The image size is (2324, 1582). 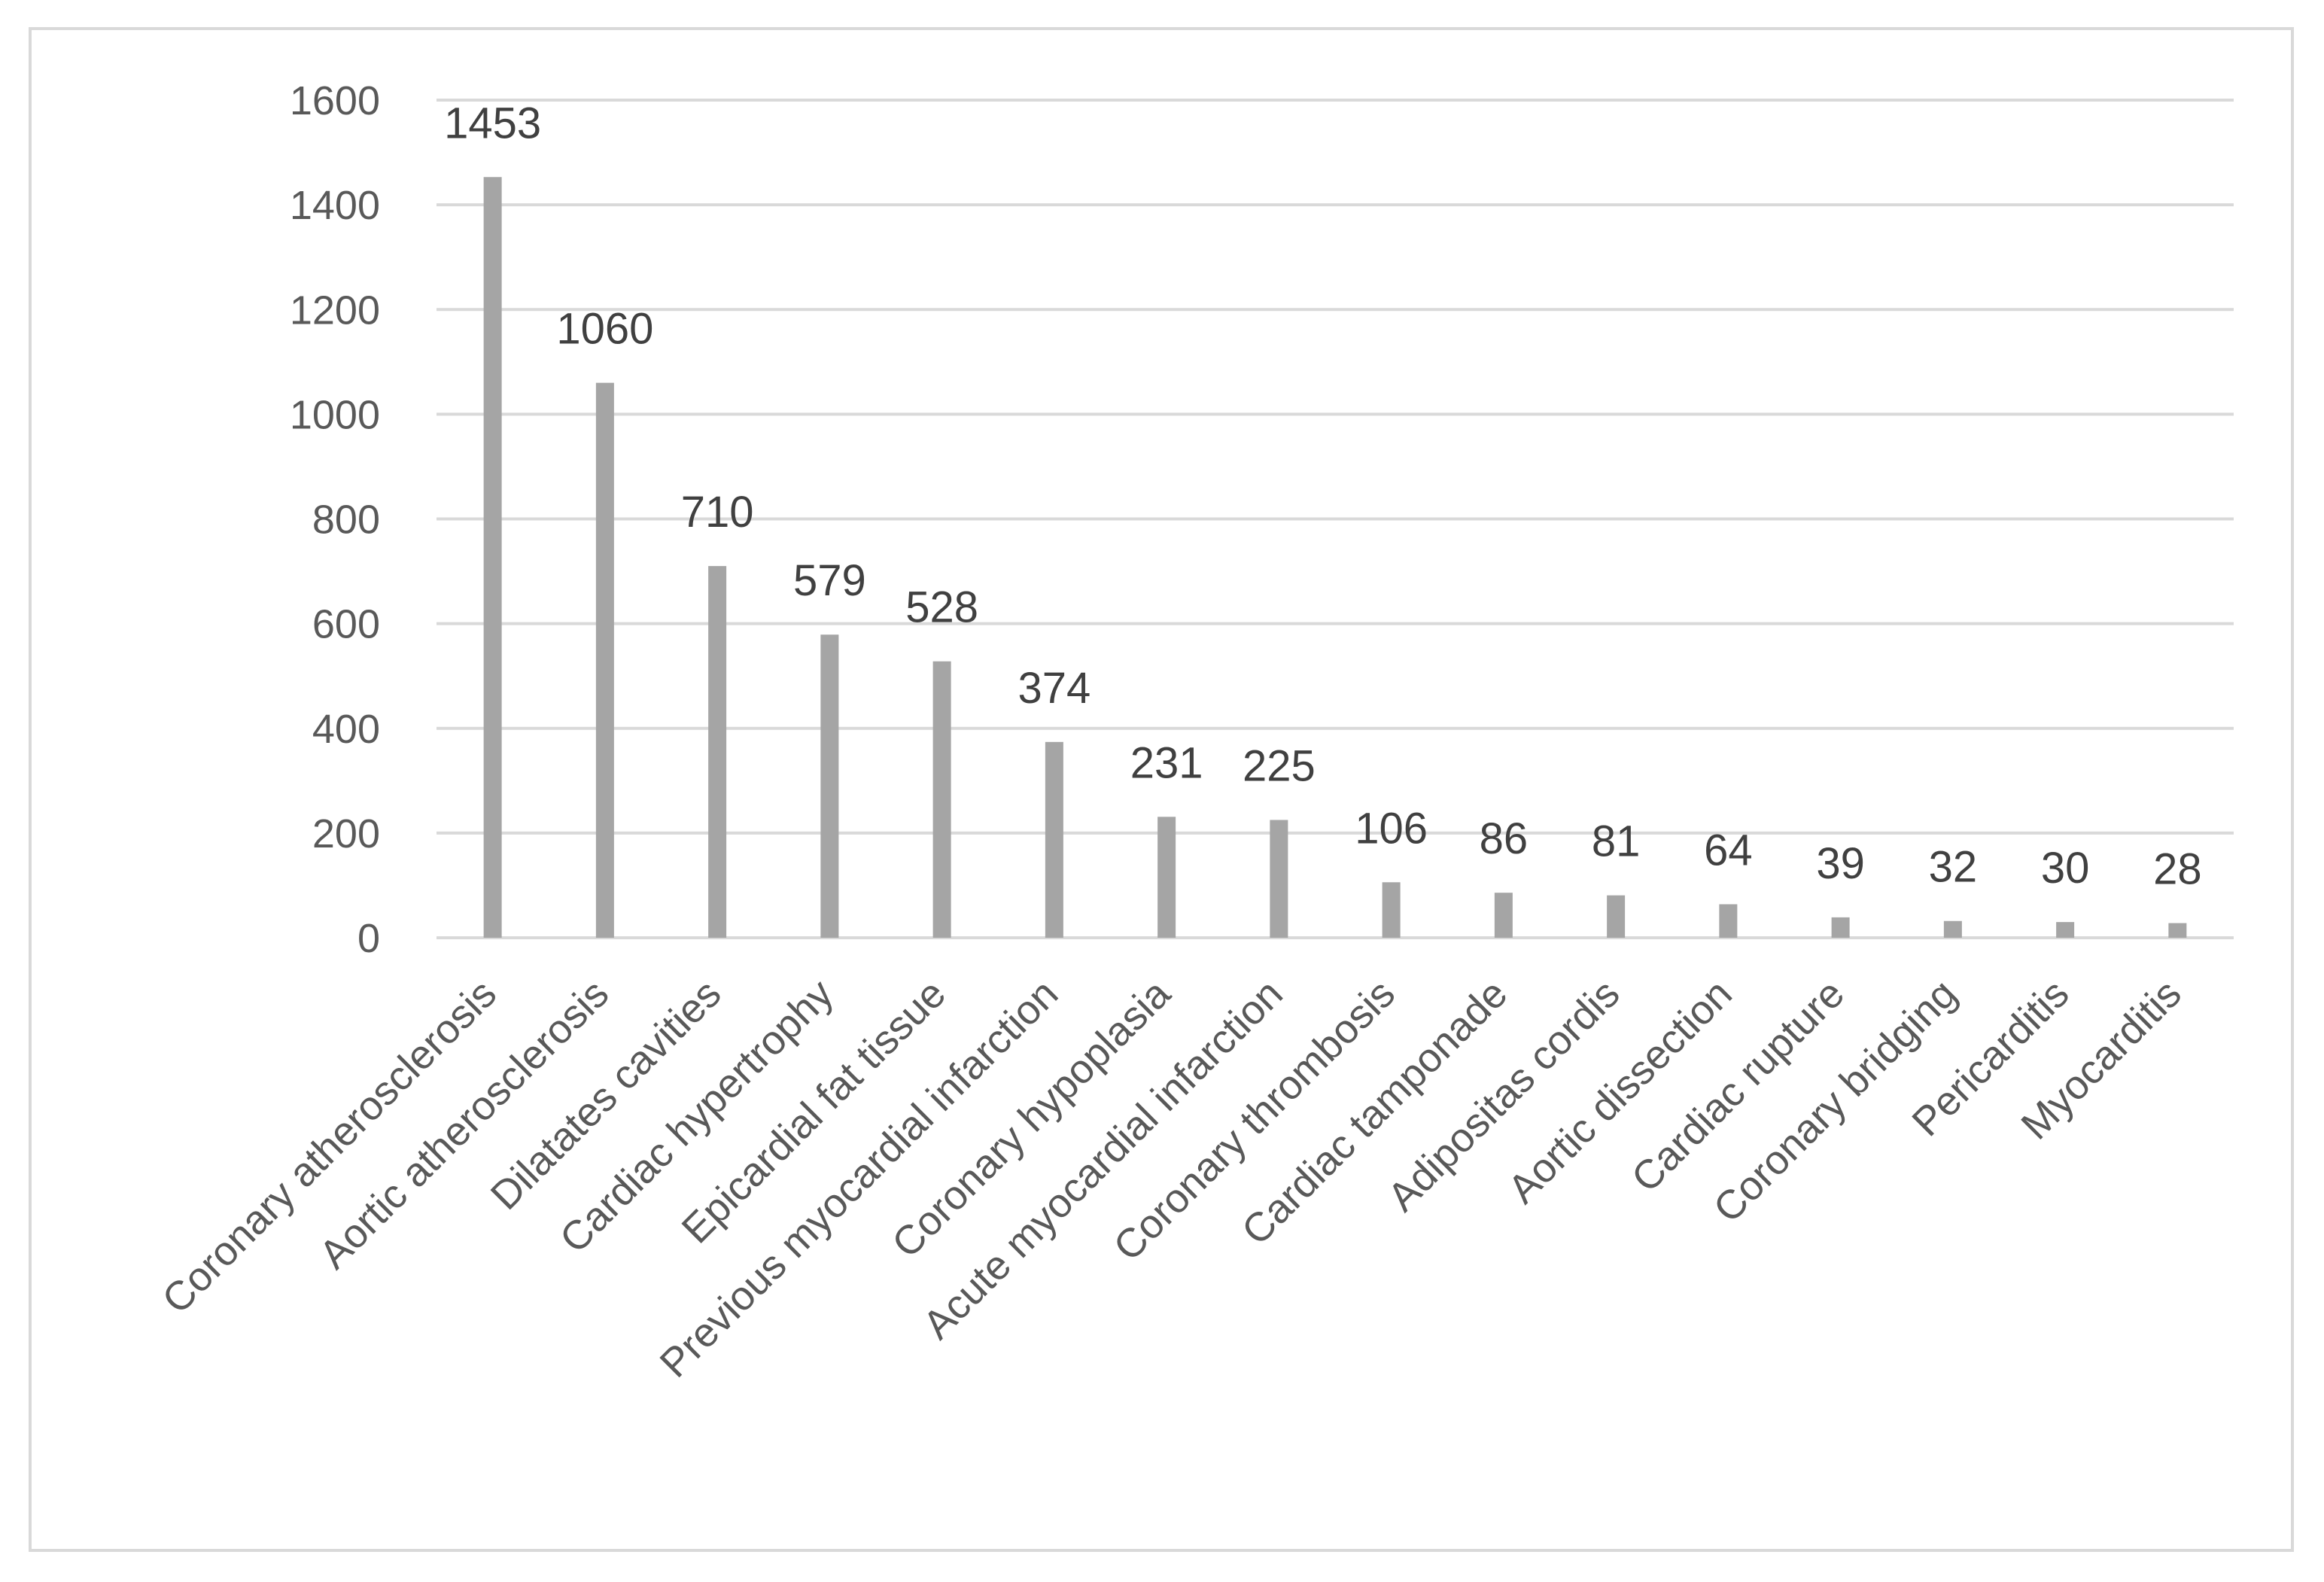 What do you see at coordinates (717, 512) in the screenshot?
I see `data-label: 710` at bounding box center [717, 512].